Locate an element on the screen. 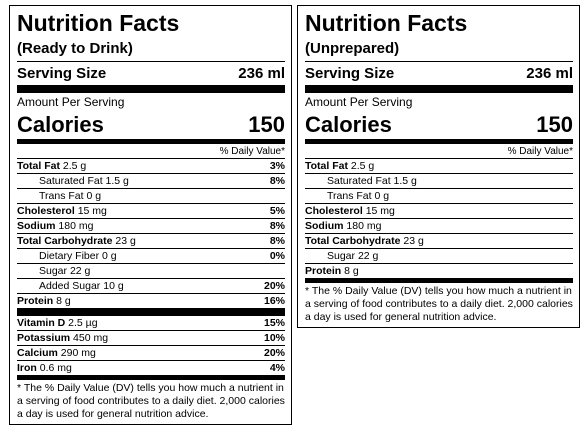 This screenshot has height=433, width=588. nutrient-amount: 8 g is located at coordinates (351, 271).